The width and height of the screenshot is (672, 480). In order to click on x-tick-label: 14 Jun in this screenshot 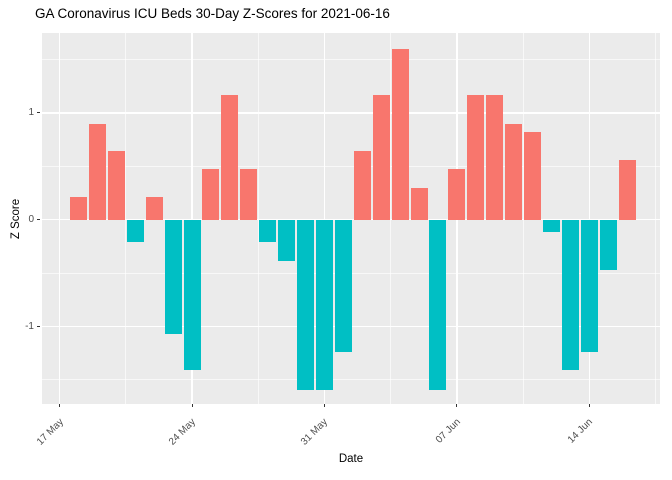, I will do `click(581, 431)`.